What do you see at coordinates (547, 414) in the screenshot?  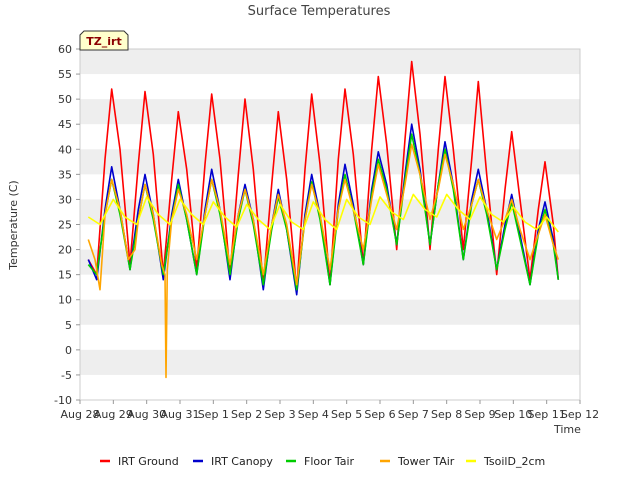 I see `x-tick-label: Sep 11` at bounding box center [547, 414].